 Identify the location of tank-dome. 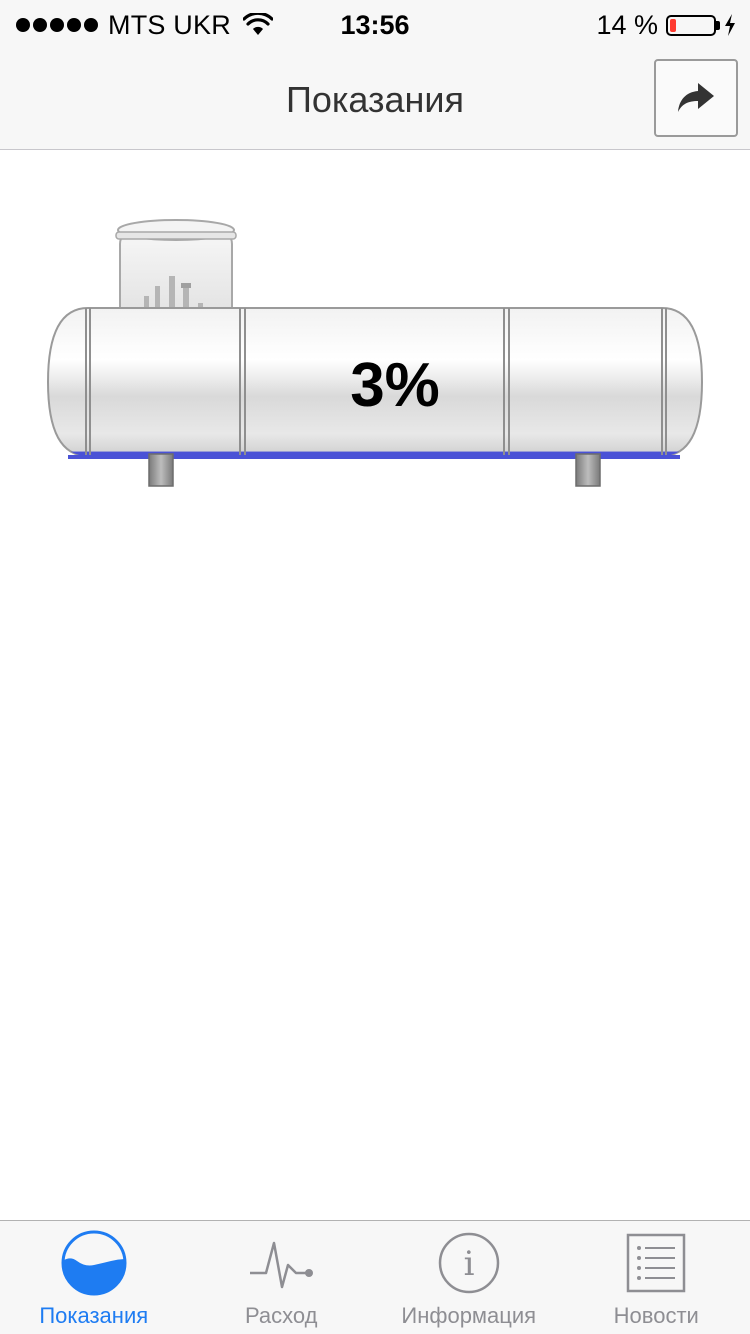
(176, 273).